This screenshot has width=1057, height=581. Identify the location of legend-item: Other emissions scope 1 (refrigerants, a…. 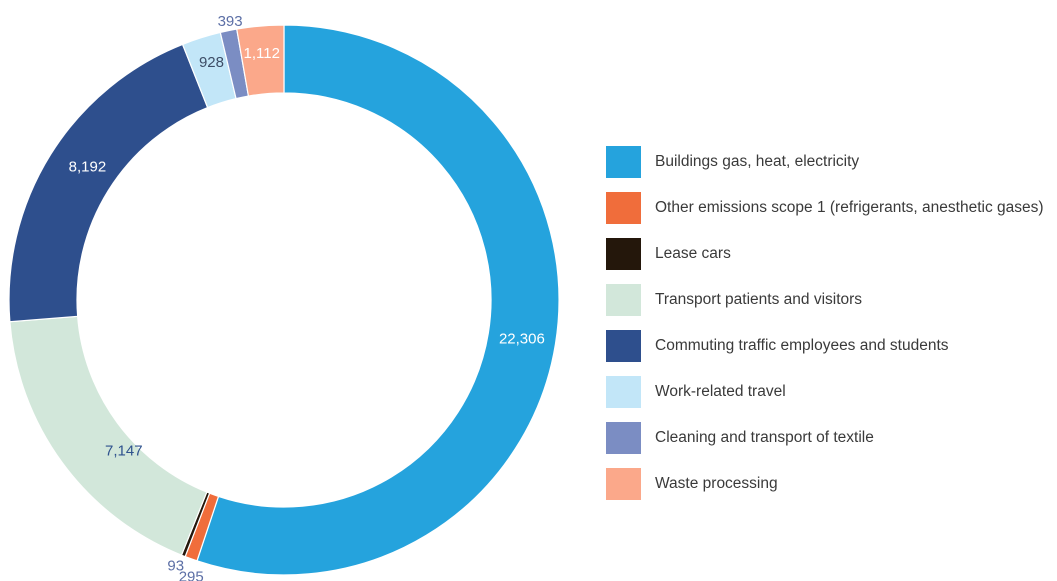
(825, 208).